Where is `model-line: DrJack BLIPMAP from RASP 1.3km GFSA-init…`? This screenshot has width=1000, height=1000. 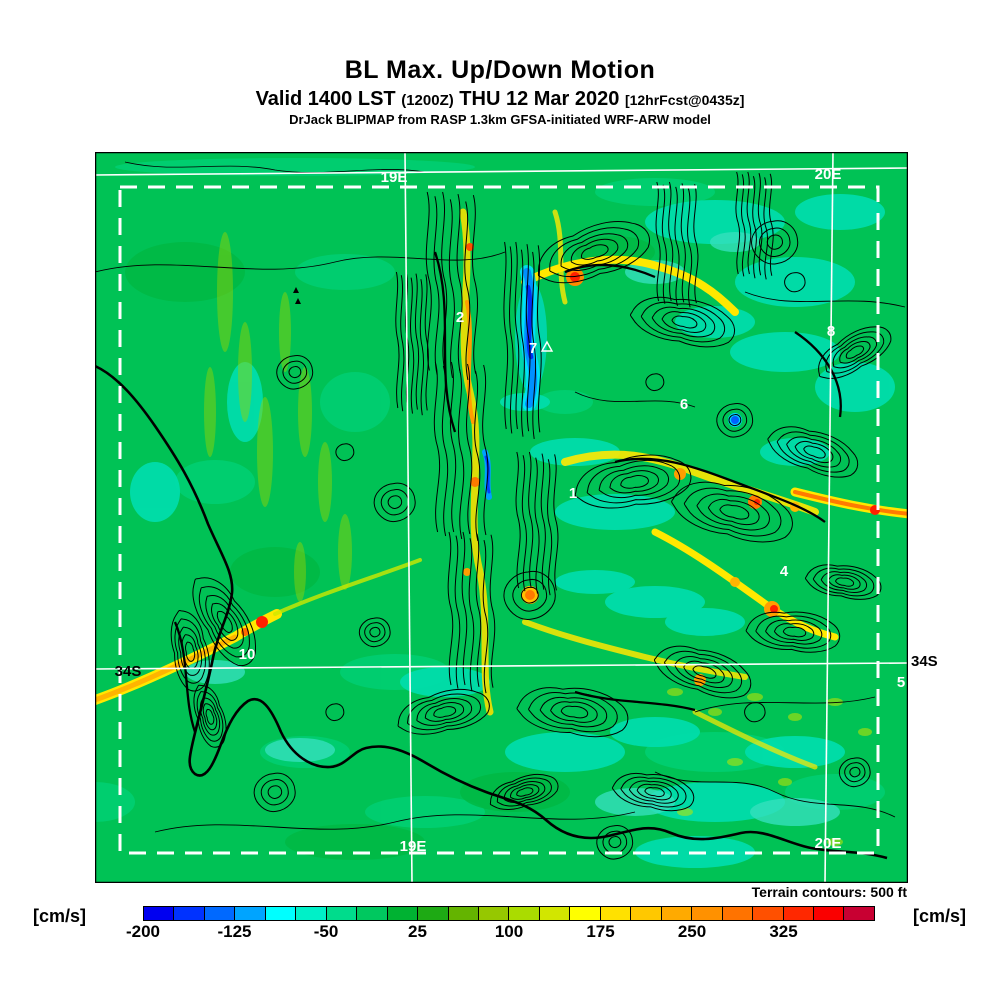 model-line: DrJack BLIPMAP from RASP 1.3km GFSA-init… is located at coordinates (500, 119).